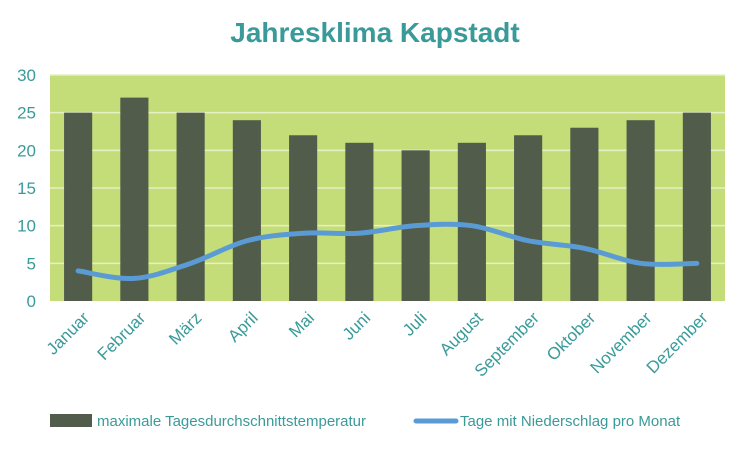  Describe the element at coordinates (301, 324) in the screenshot. I see `x-tick-label: Mai` at that location.